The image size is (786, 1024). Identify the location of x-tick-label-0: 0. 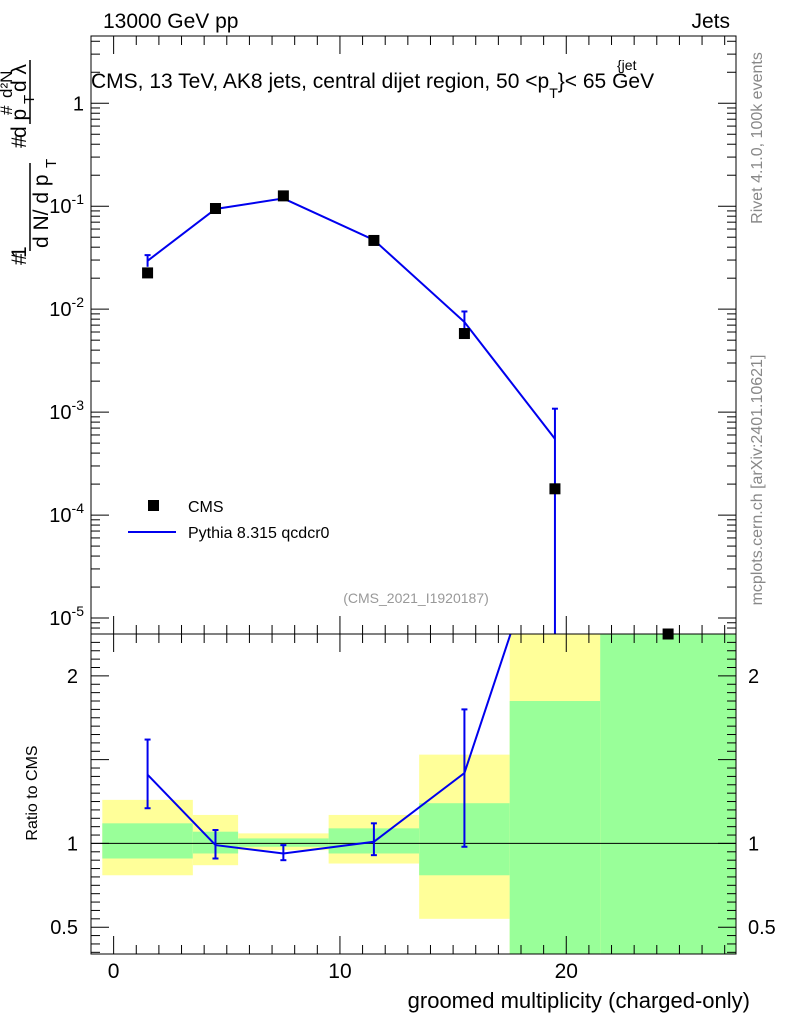
(114, 971).